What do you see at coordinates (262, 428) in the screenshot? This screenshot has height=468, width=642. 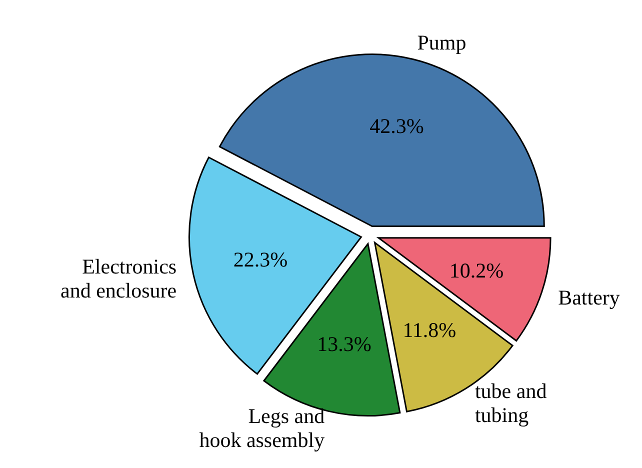 I see `slice-label: Legs and hook assembly` at bounding box center [262, 428].